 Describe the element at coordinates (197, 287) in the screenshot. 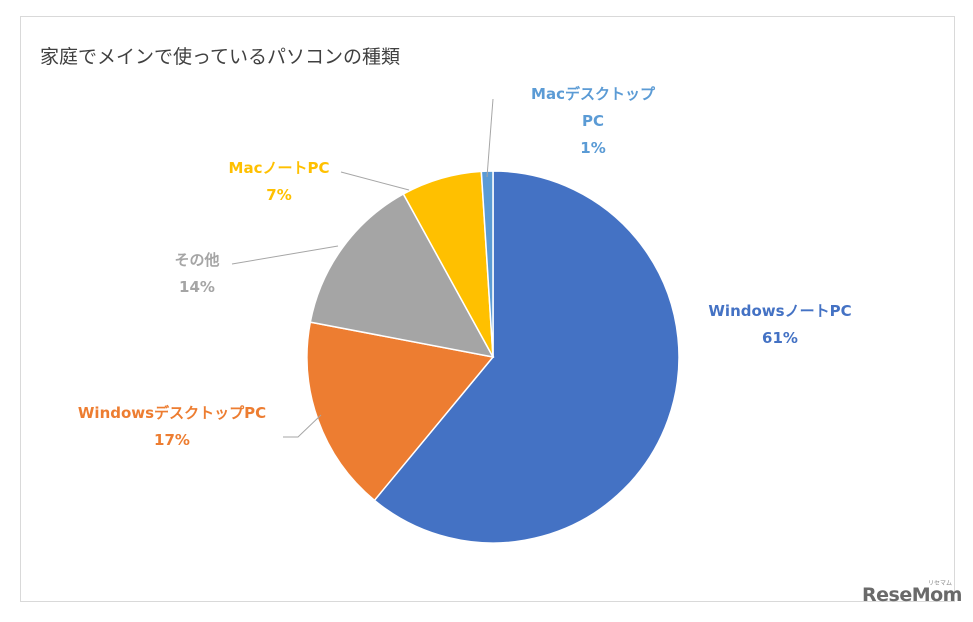

I see `data-label-value: 14%` at that location.